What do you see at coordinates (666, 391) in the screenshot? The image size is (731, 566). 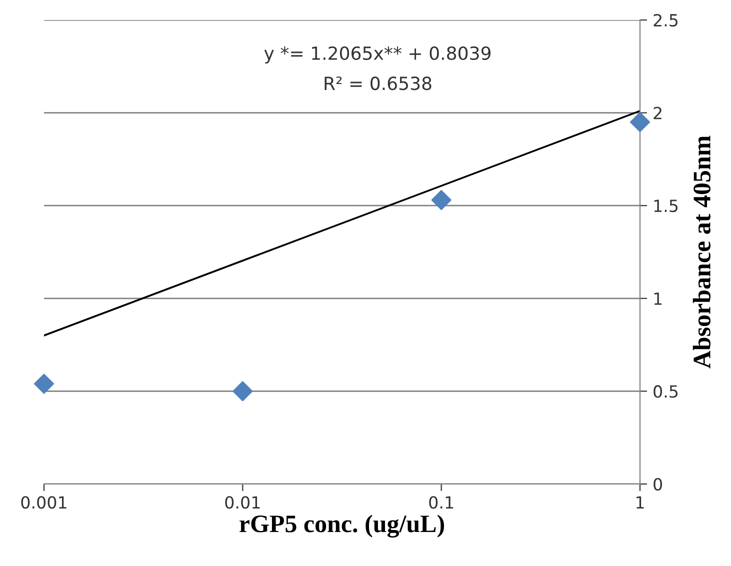 I see `y-tick-label: 0.5` at bounding box center [666, 391].